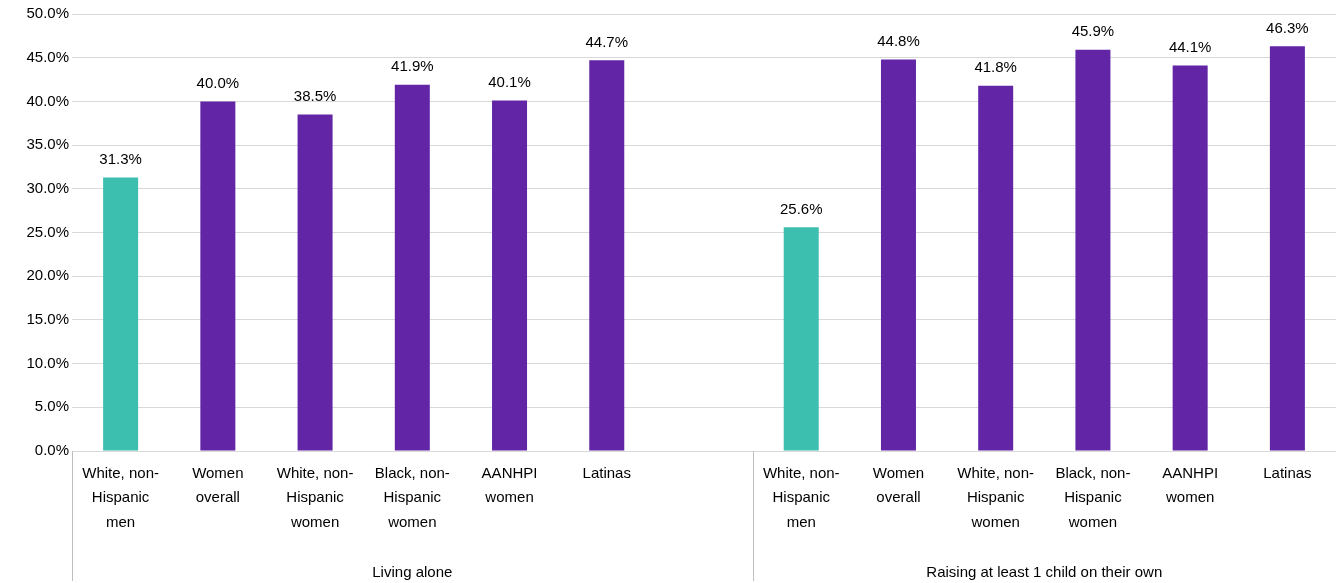 This screenshot has height=583, width=1336. I want to click on y-tick-label: 0.0%, so click(51, 450).